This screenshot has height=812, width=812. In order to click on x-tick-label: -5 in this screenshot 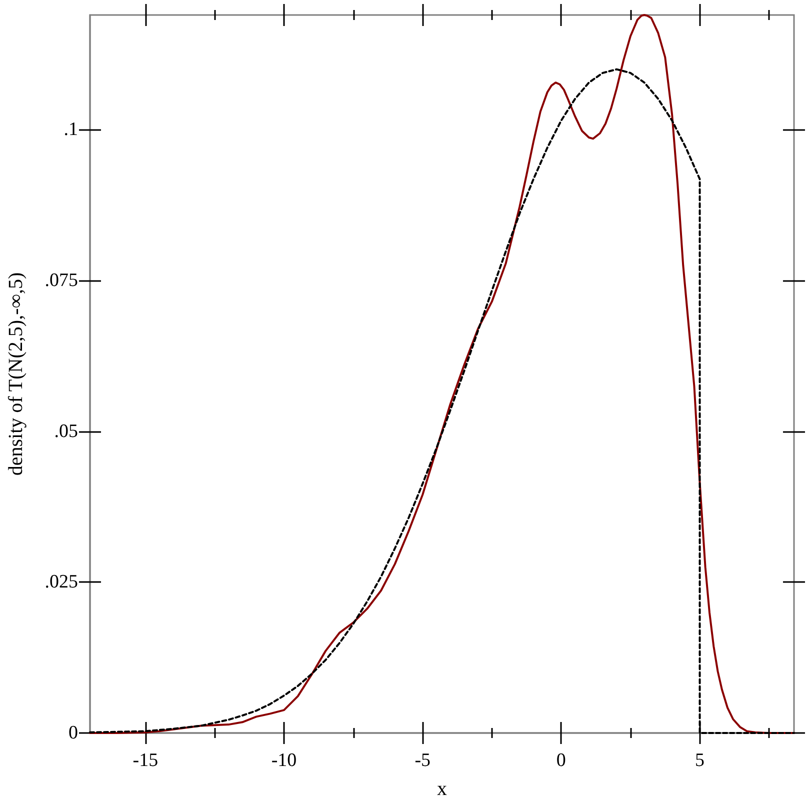, I will do `click(422, 760)`.